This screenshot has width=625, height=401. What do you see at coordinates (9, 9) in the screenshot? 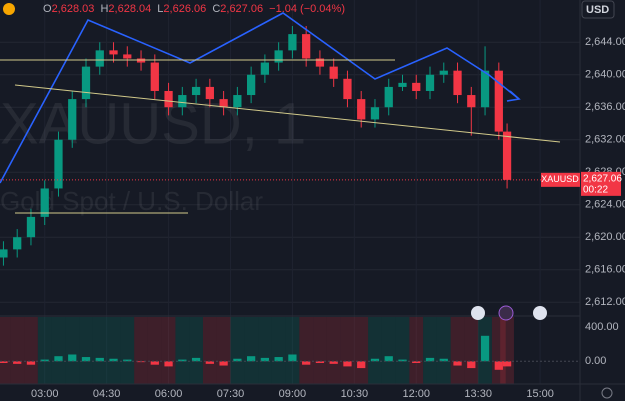
I see `symbol-icon` at bounding box center [9, 9].